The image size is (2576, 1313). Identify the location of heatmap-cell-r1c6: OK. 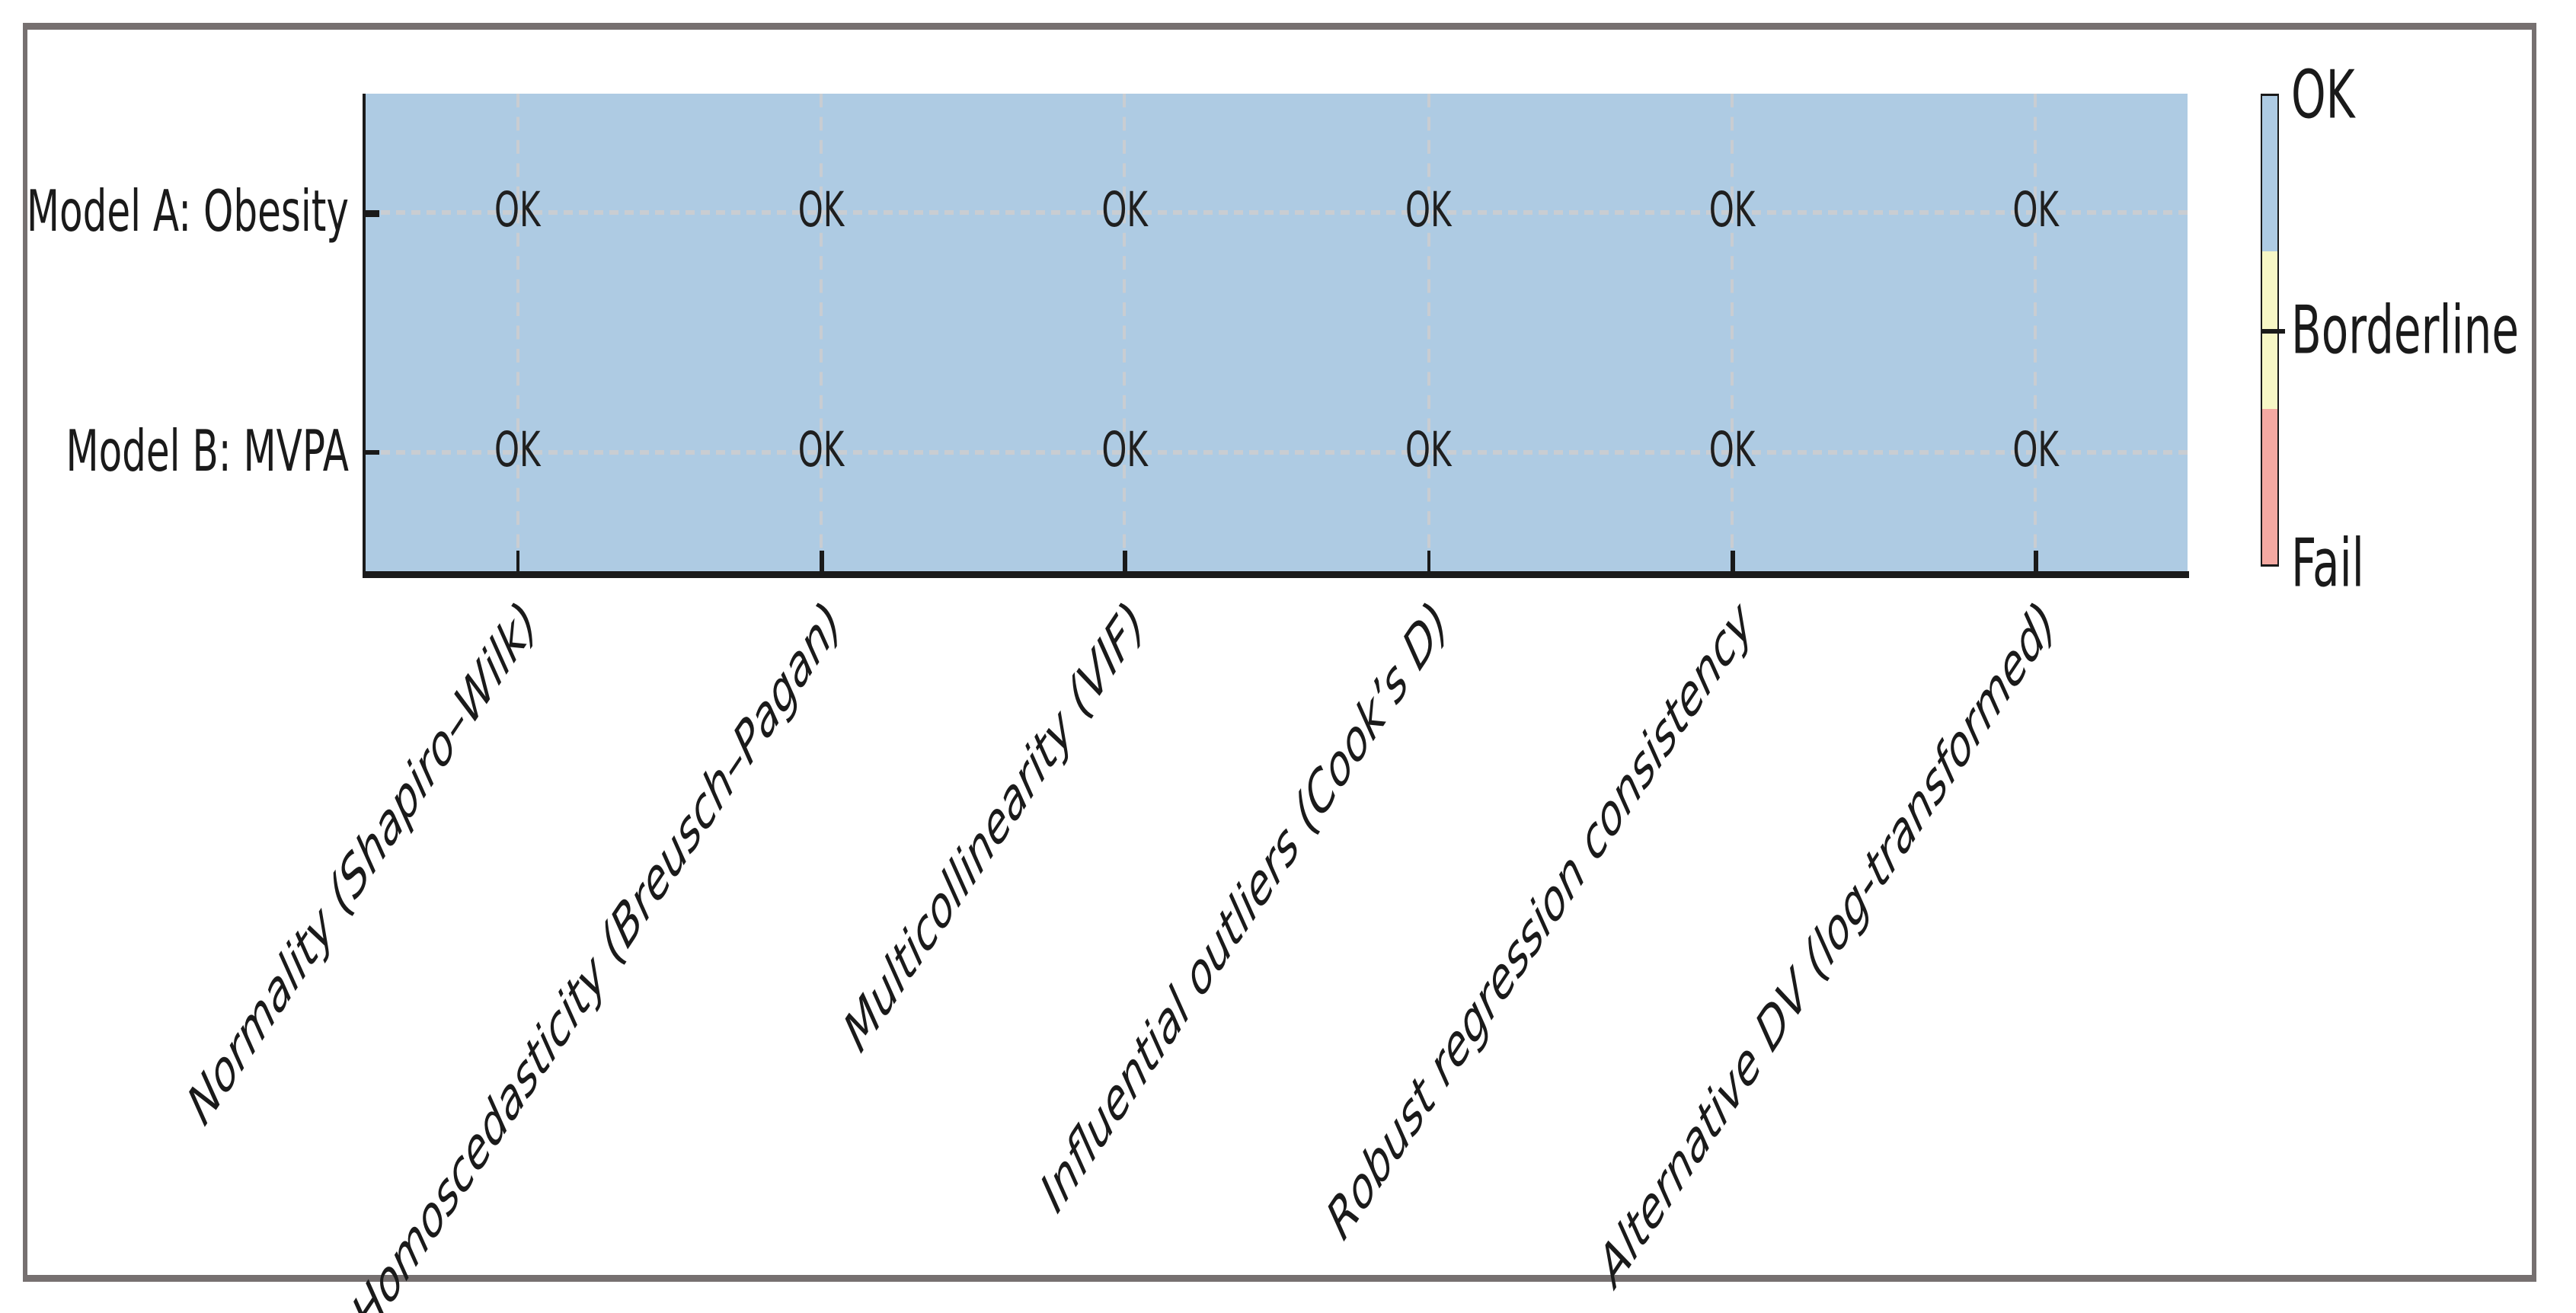
(2036, 210).